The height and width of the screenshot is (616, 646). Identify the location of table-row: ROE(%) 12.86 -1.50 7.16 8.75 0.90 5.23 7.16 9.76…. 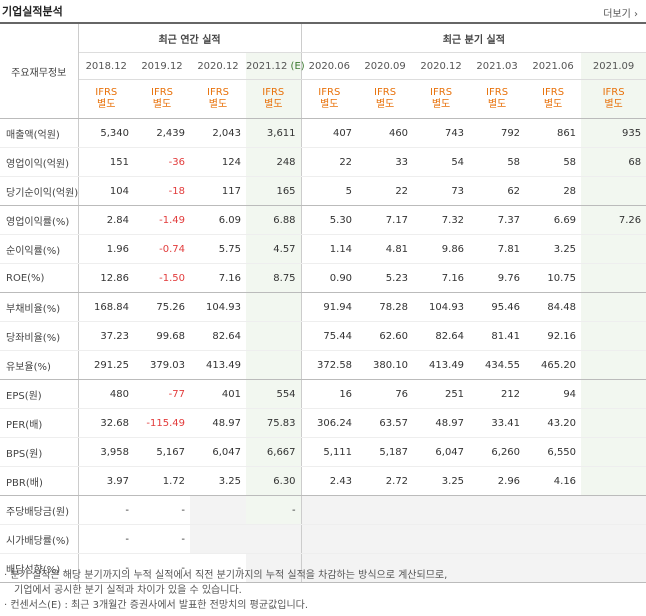
(323, 278).